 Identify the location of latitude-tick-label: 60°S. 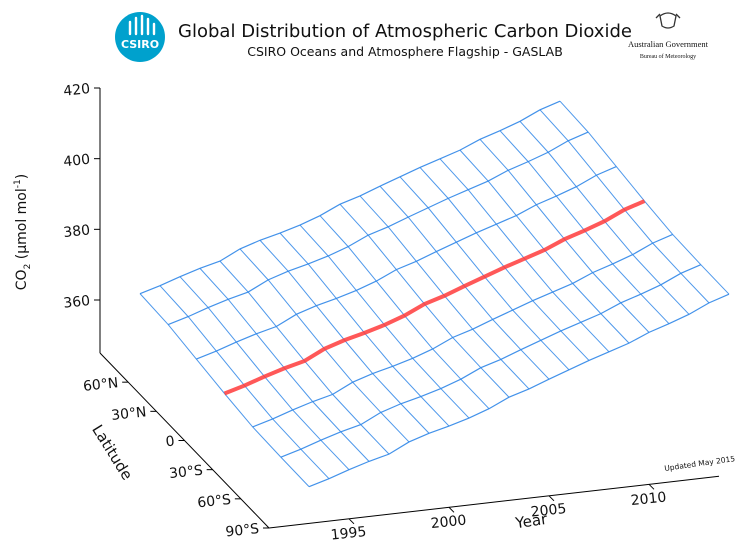
(214, 501).